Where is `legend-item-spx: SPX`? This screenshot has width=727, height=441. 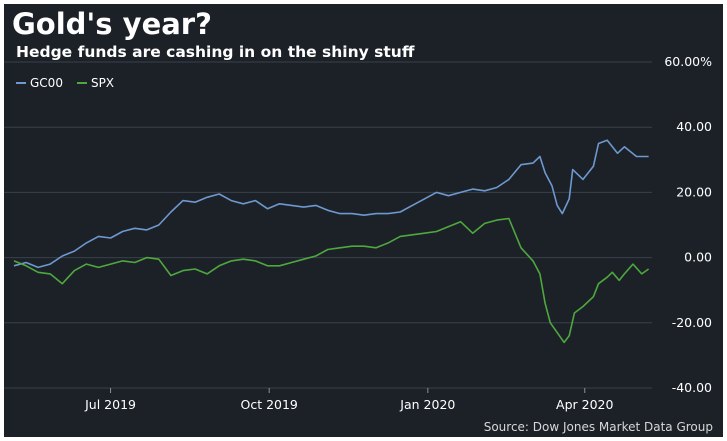
legend-item-spx: SPX is located at coordinates (95, 83).